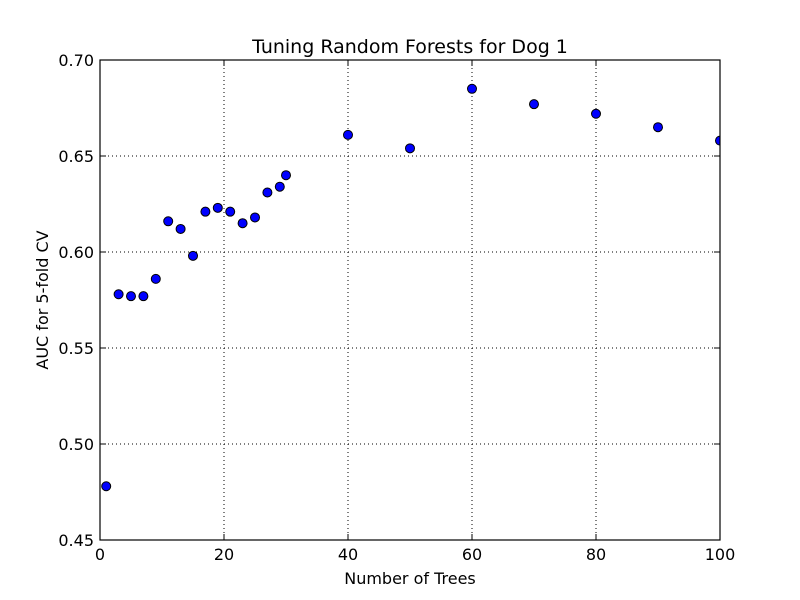  What do you see at coordinates (472, 554) in the screenshot?
I see `x-tick-label: 60` at bounding box center [472, 554].